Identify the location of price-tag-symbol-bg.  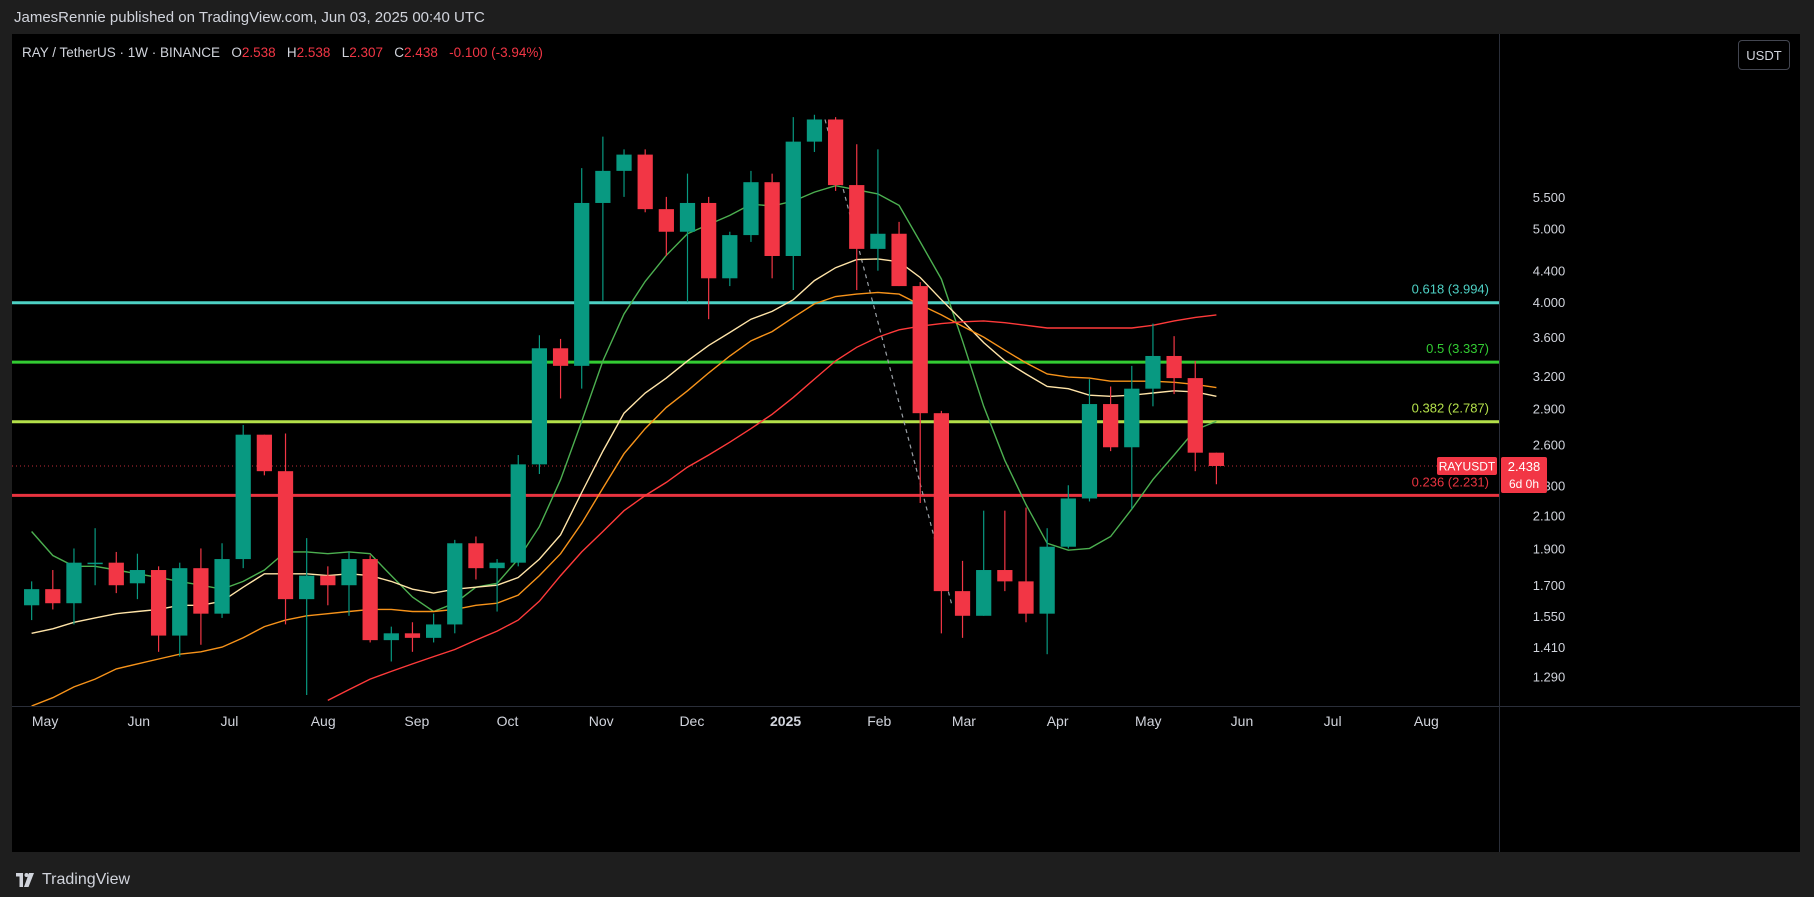
(1467, 465).